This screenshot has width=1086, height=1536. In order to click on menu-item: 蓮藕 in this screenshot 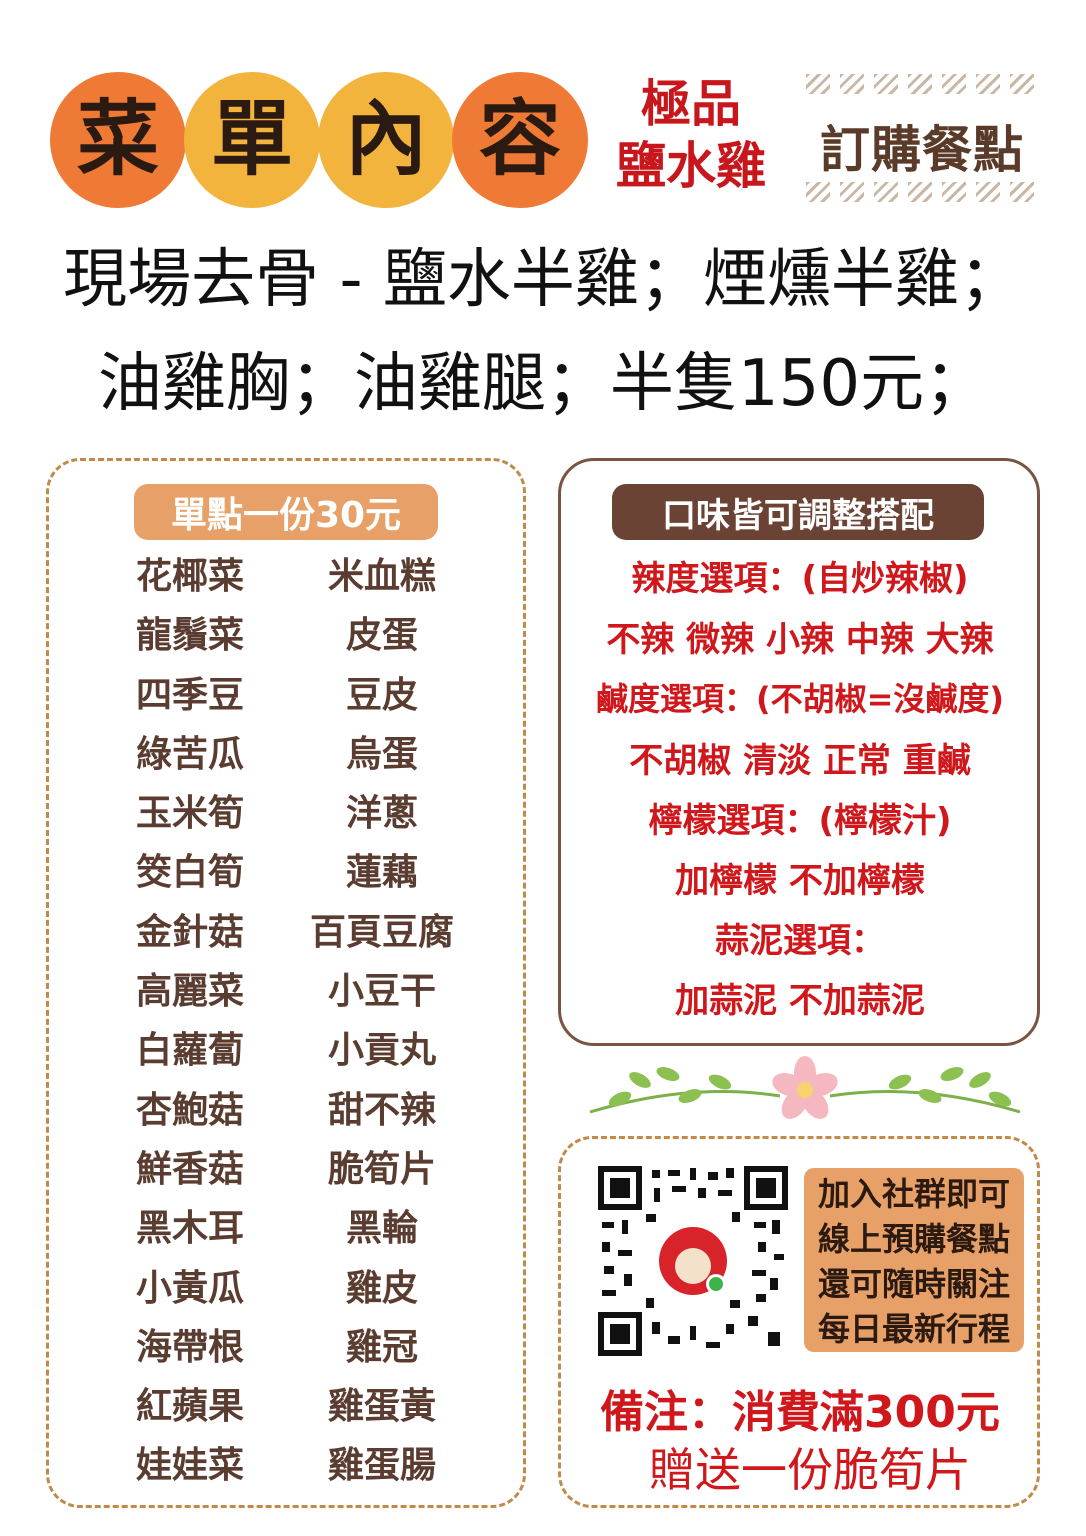, I will do `click(381, 873)`.